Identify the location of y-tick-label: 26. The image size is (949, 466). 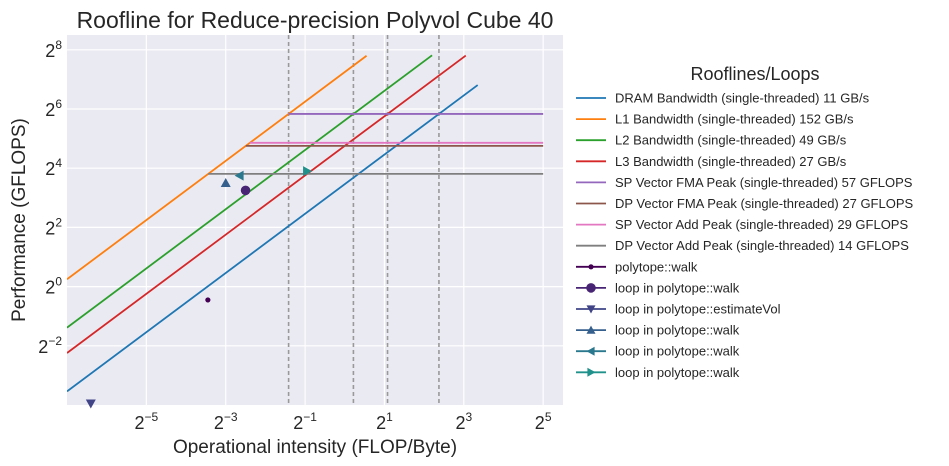
(53, 108).